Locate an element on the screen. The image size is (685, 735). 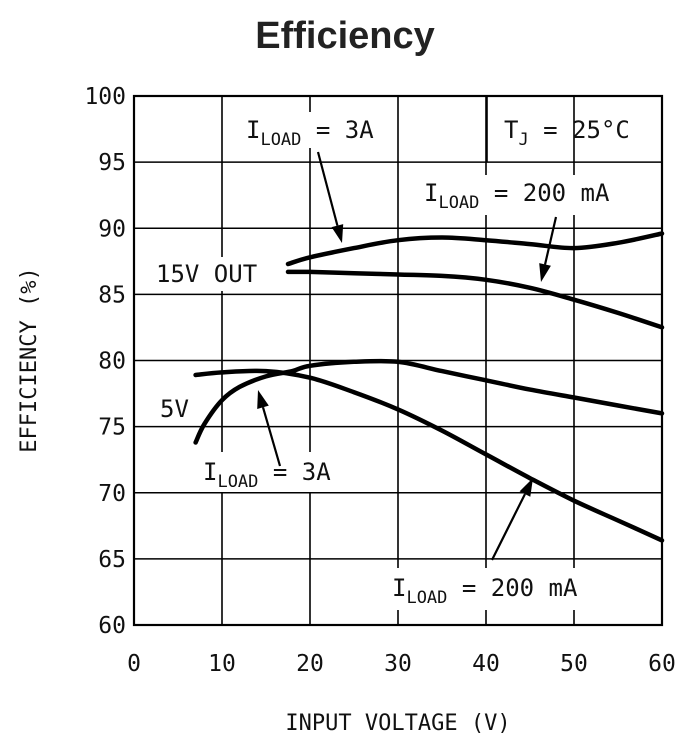
y-axis-label: EFFICIENCY (%) is located at coordinates (29, 359).